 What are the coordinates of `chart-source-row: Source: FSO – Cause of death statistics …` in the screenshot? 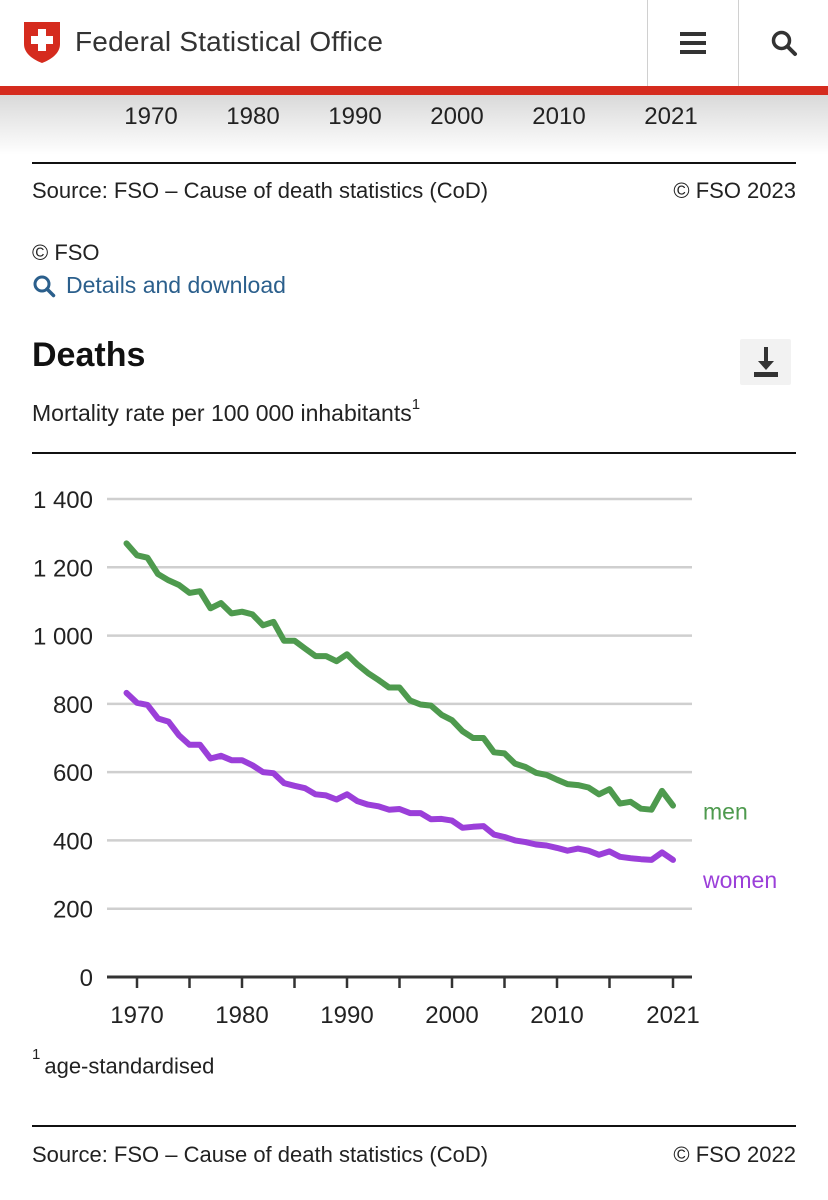 It's located at (414, 1155).